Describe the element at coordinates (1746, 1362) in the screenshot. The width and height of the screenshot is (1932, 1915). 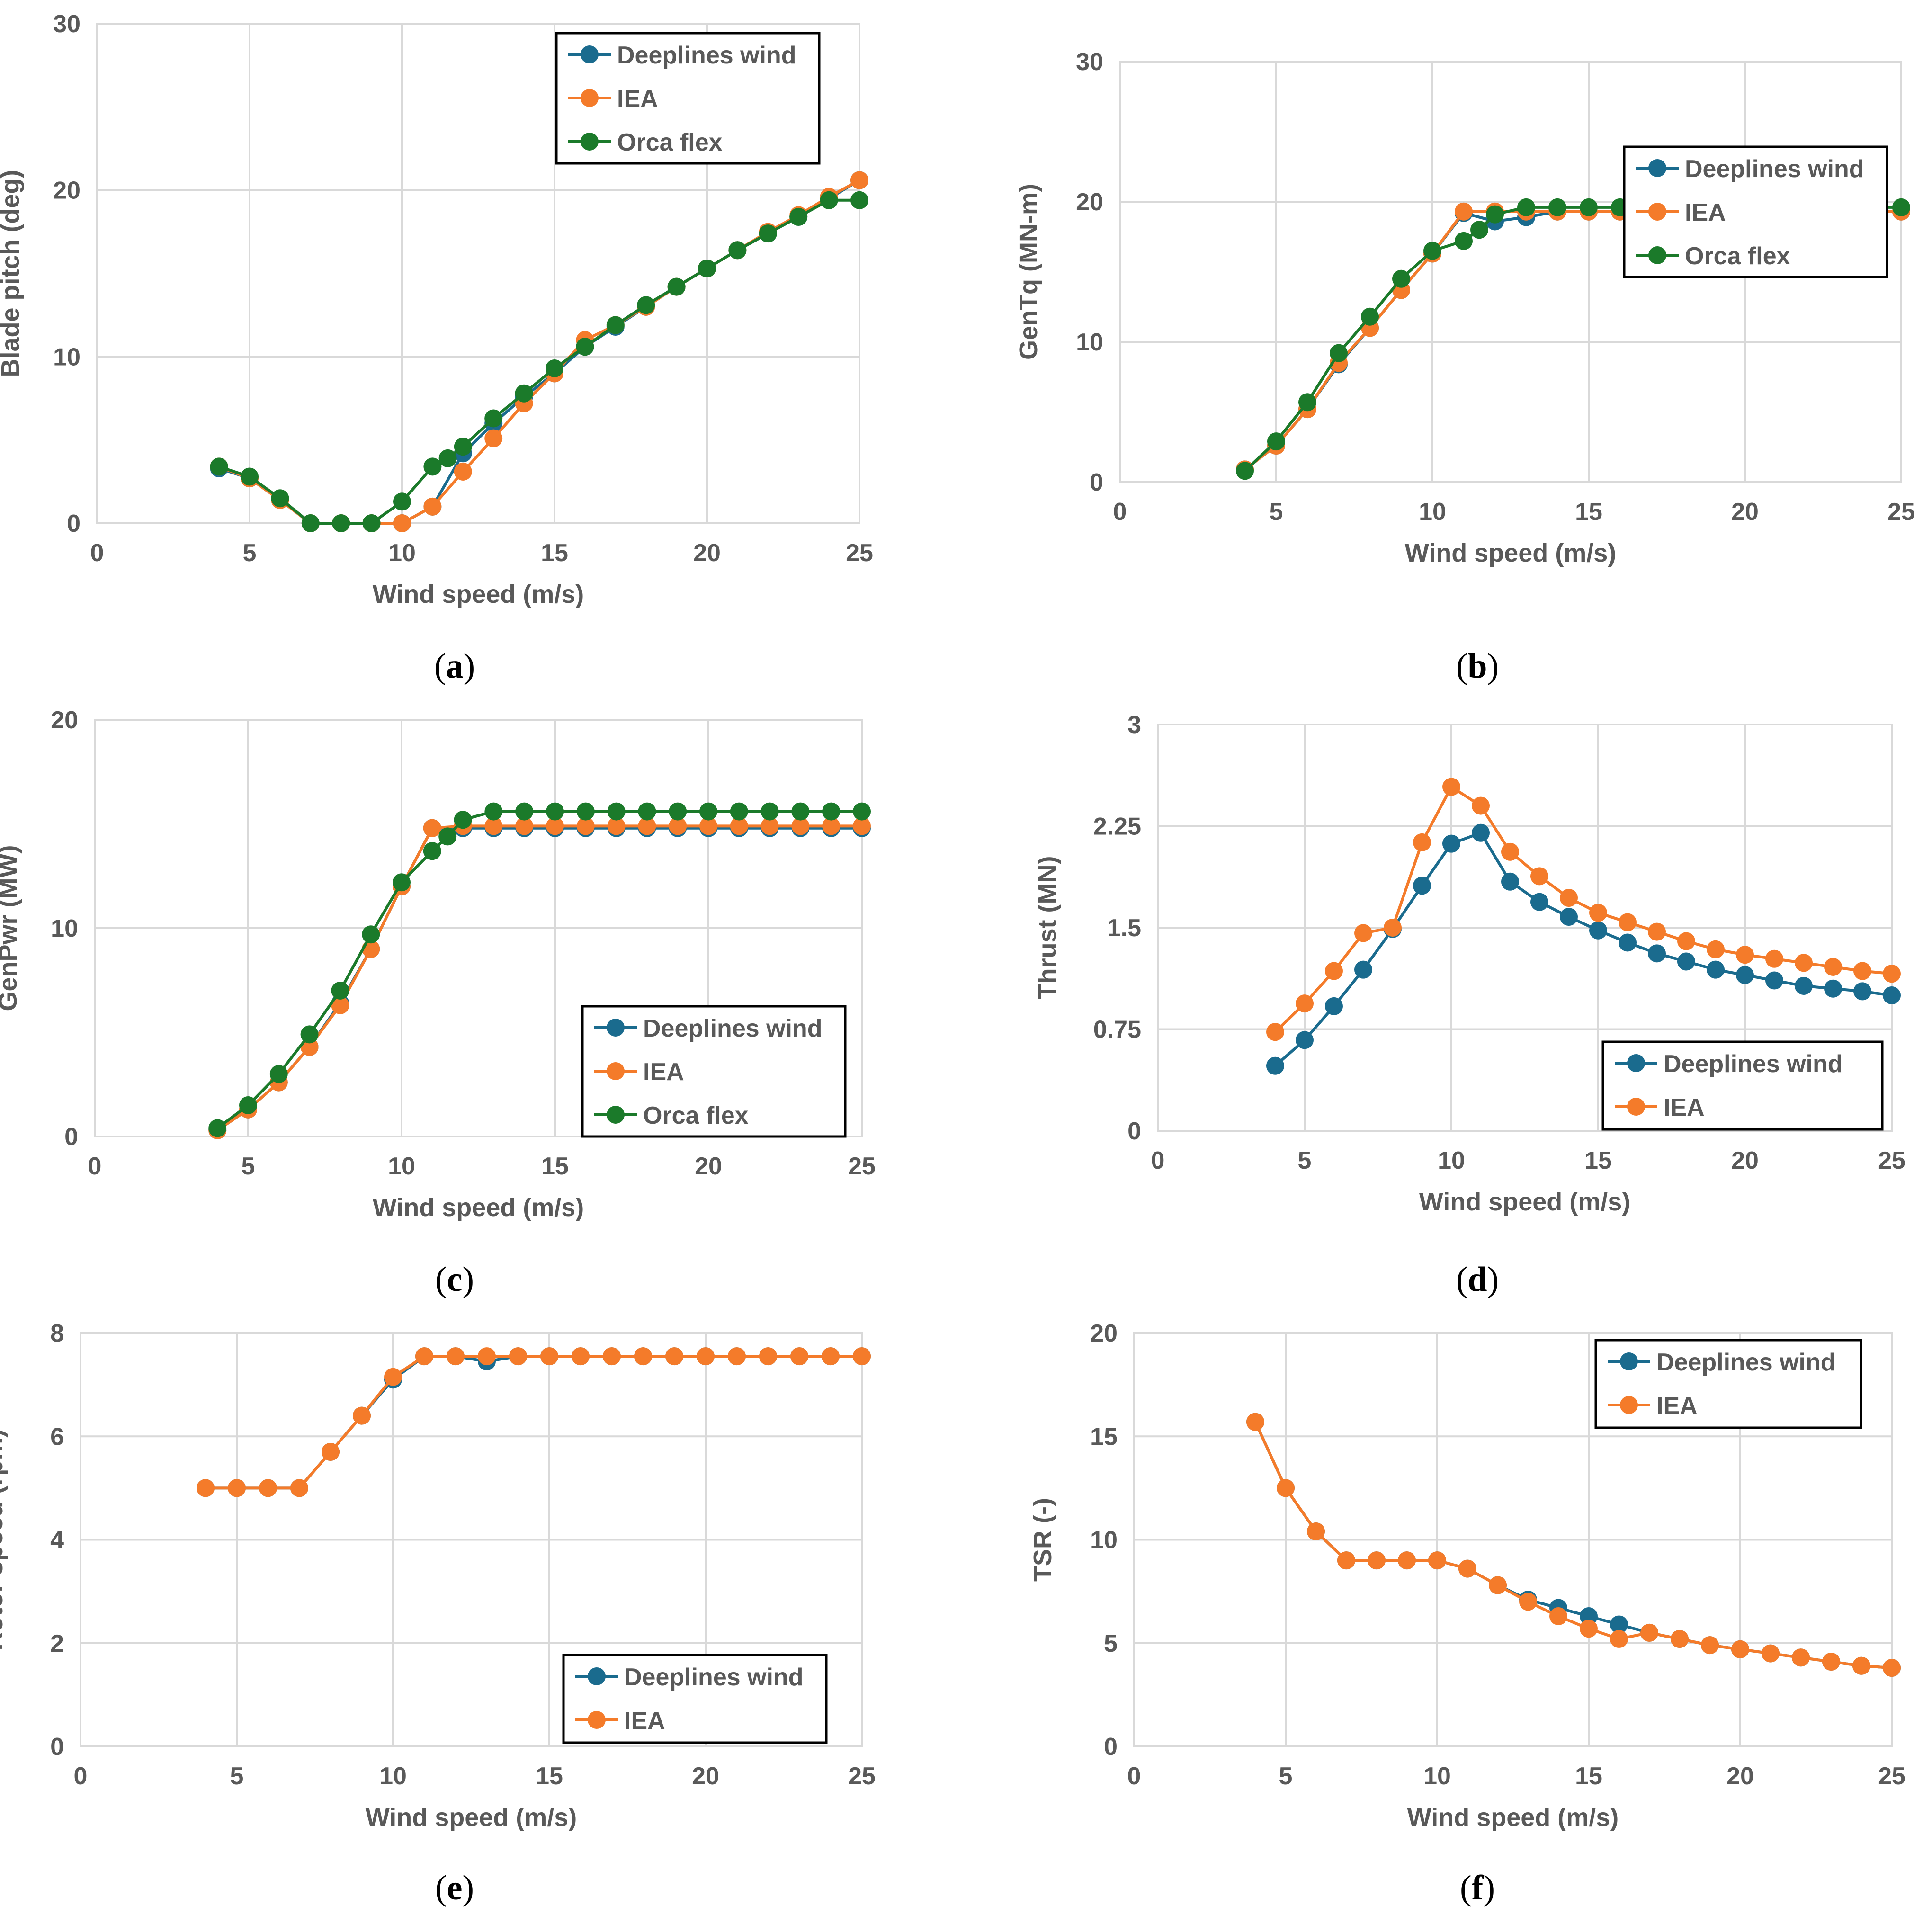
I see `legend-label-deeplines: Deeplines wind` at that location.